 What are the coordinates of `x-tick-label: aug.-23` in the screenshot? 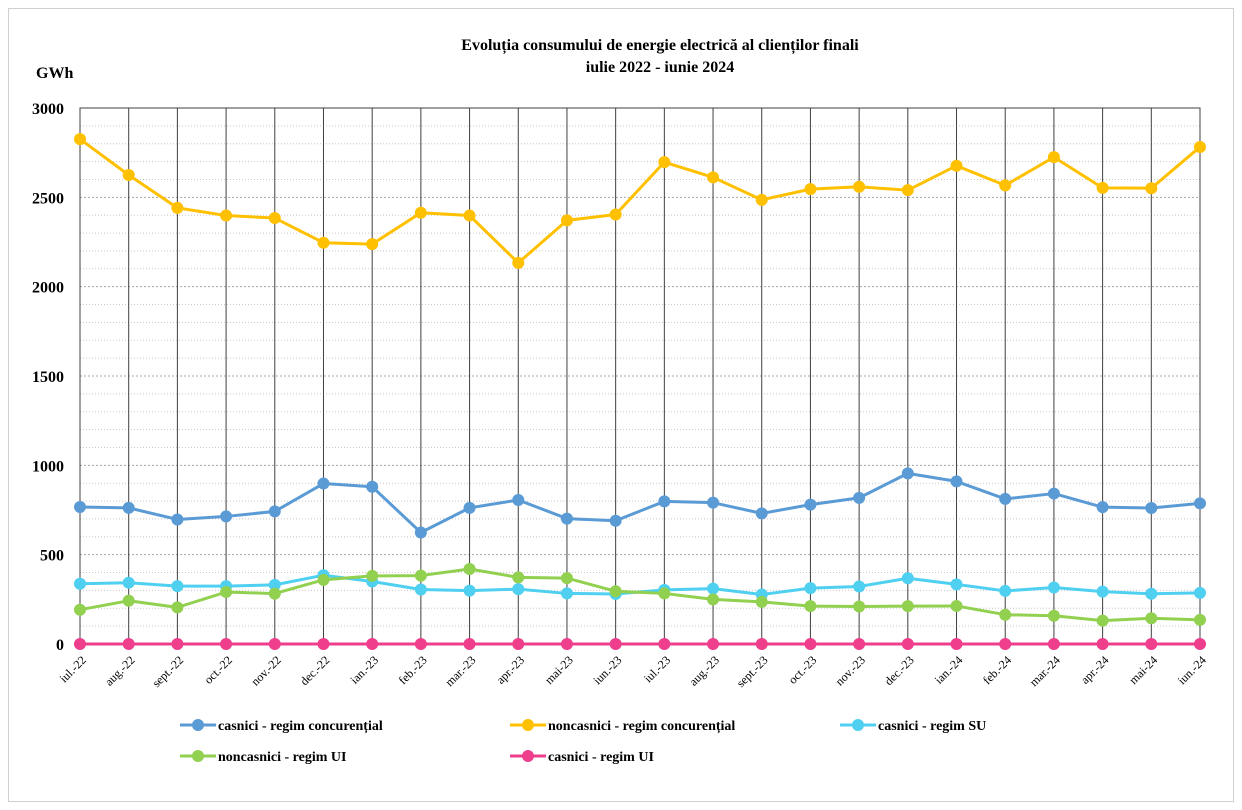 It's located at (704, 671).